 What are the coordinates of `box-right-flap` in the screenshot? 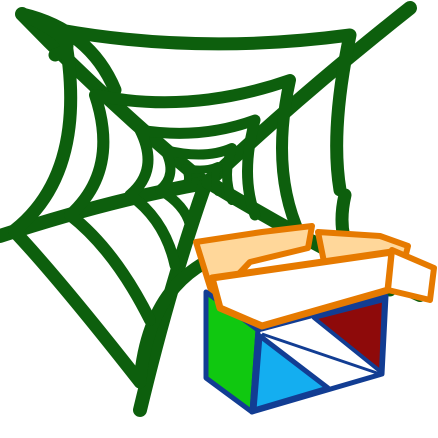 It's located at (411, 275).